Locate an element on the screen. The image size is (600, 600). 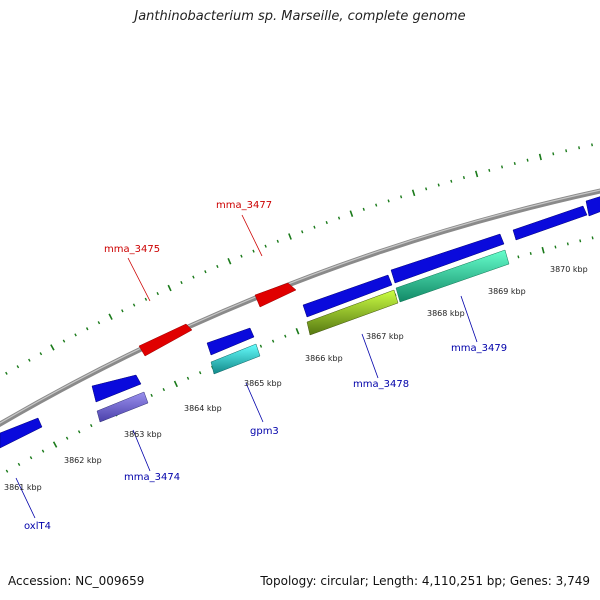
scale-label-3867: 3867 kbp is located at coordinates (385, 336).